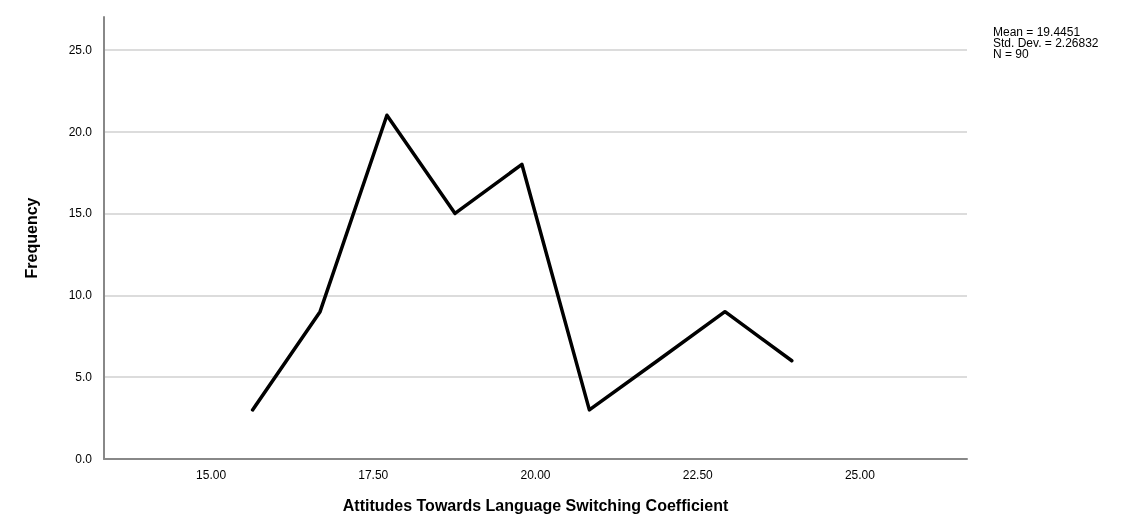  Describe the element at coordinates (80, 213) in the screenshot. I see `y-tick-label: 15.0` at that location.